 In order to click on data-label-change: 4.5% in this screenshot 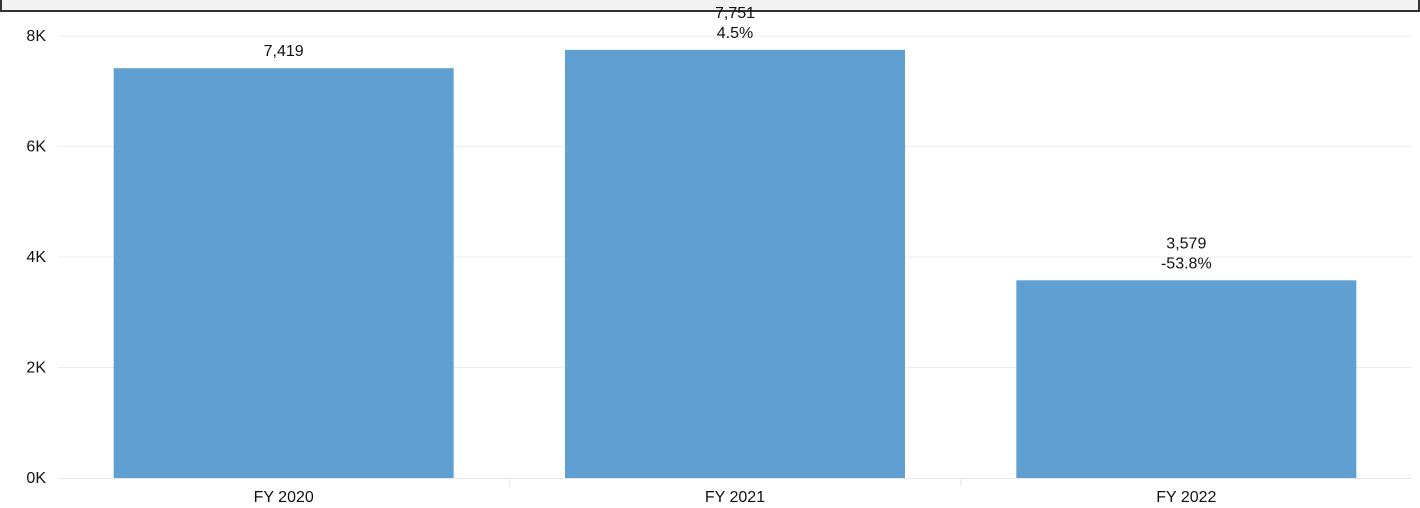, I will do `click(735, 33)`.